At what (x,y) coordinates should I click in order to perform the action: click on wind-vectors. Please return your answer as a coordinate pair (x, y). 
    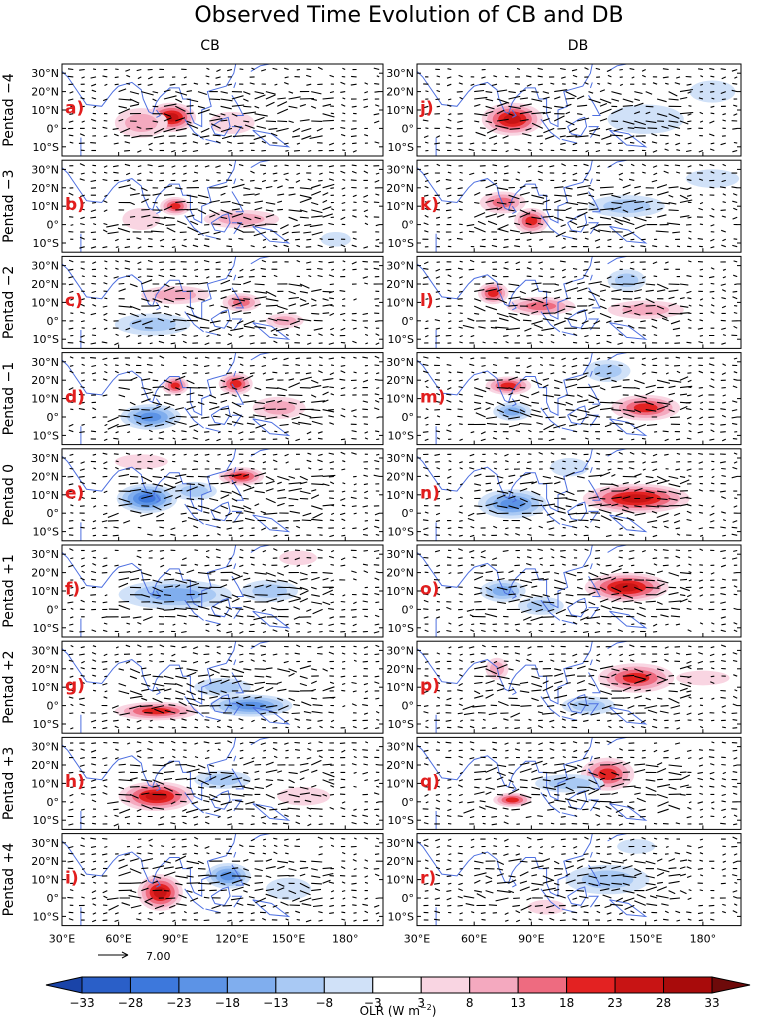
    Looking at the image, I should click on (223, 494).